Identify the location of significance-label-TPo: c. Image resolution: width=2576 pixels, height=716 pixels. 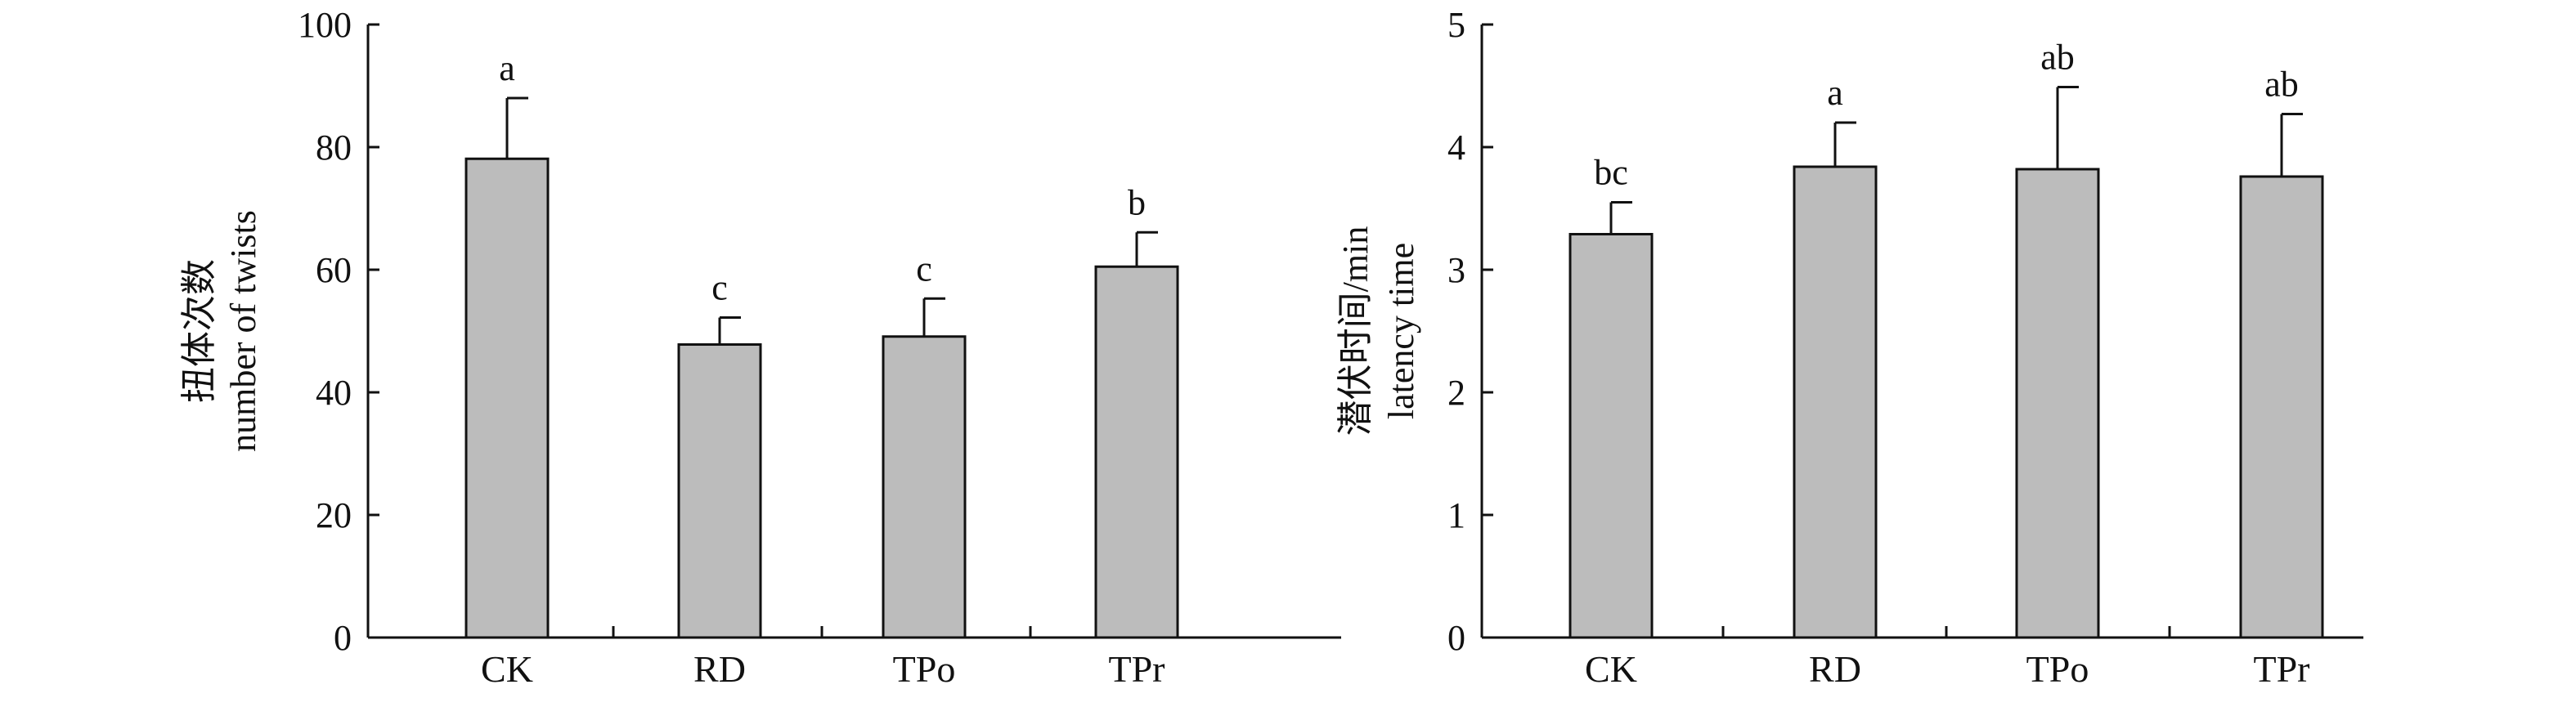
(924, 268).